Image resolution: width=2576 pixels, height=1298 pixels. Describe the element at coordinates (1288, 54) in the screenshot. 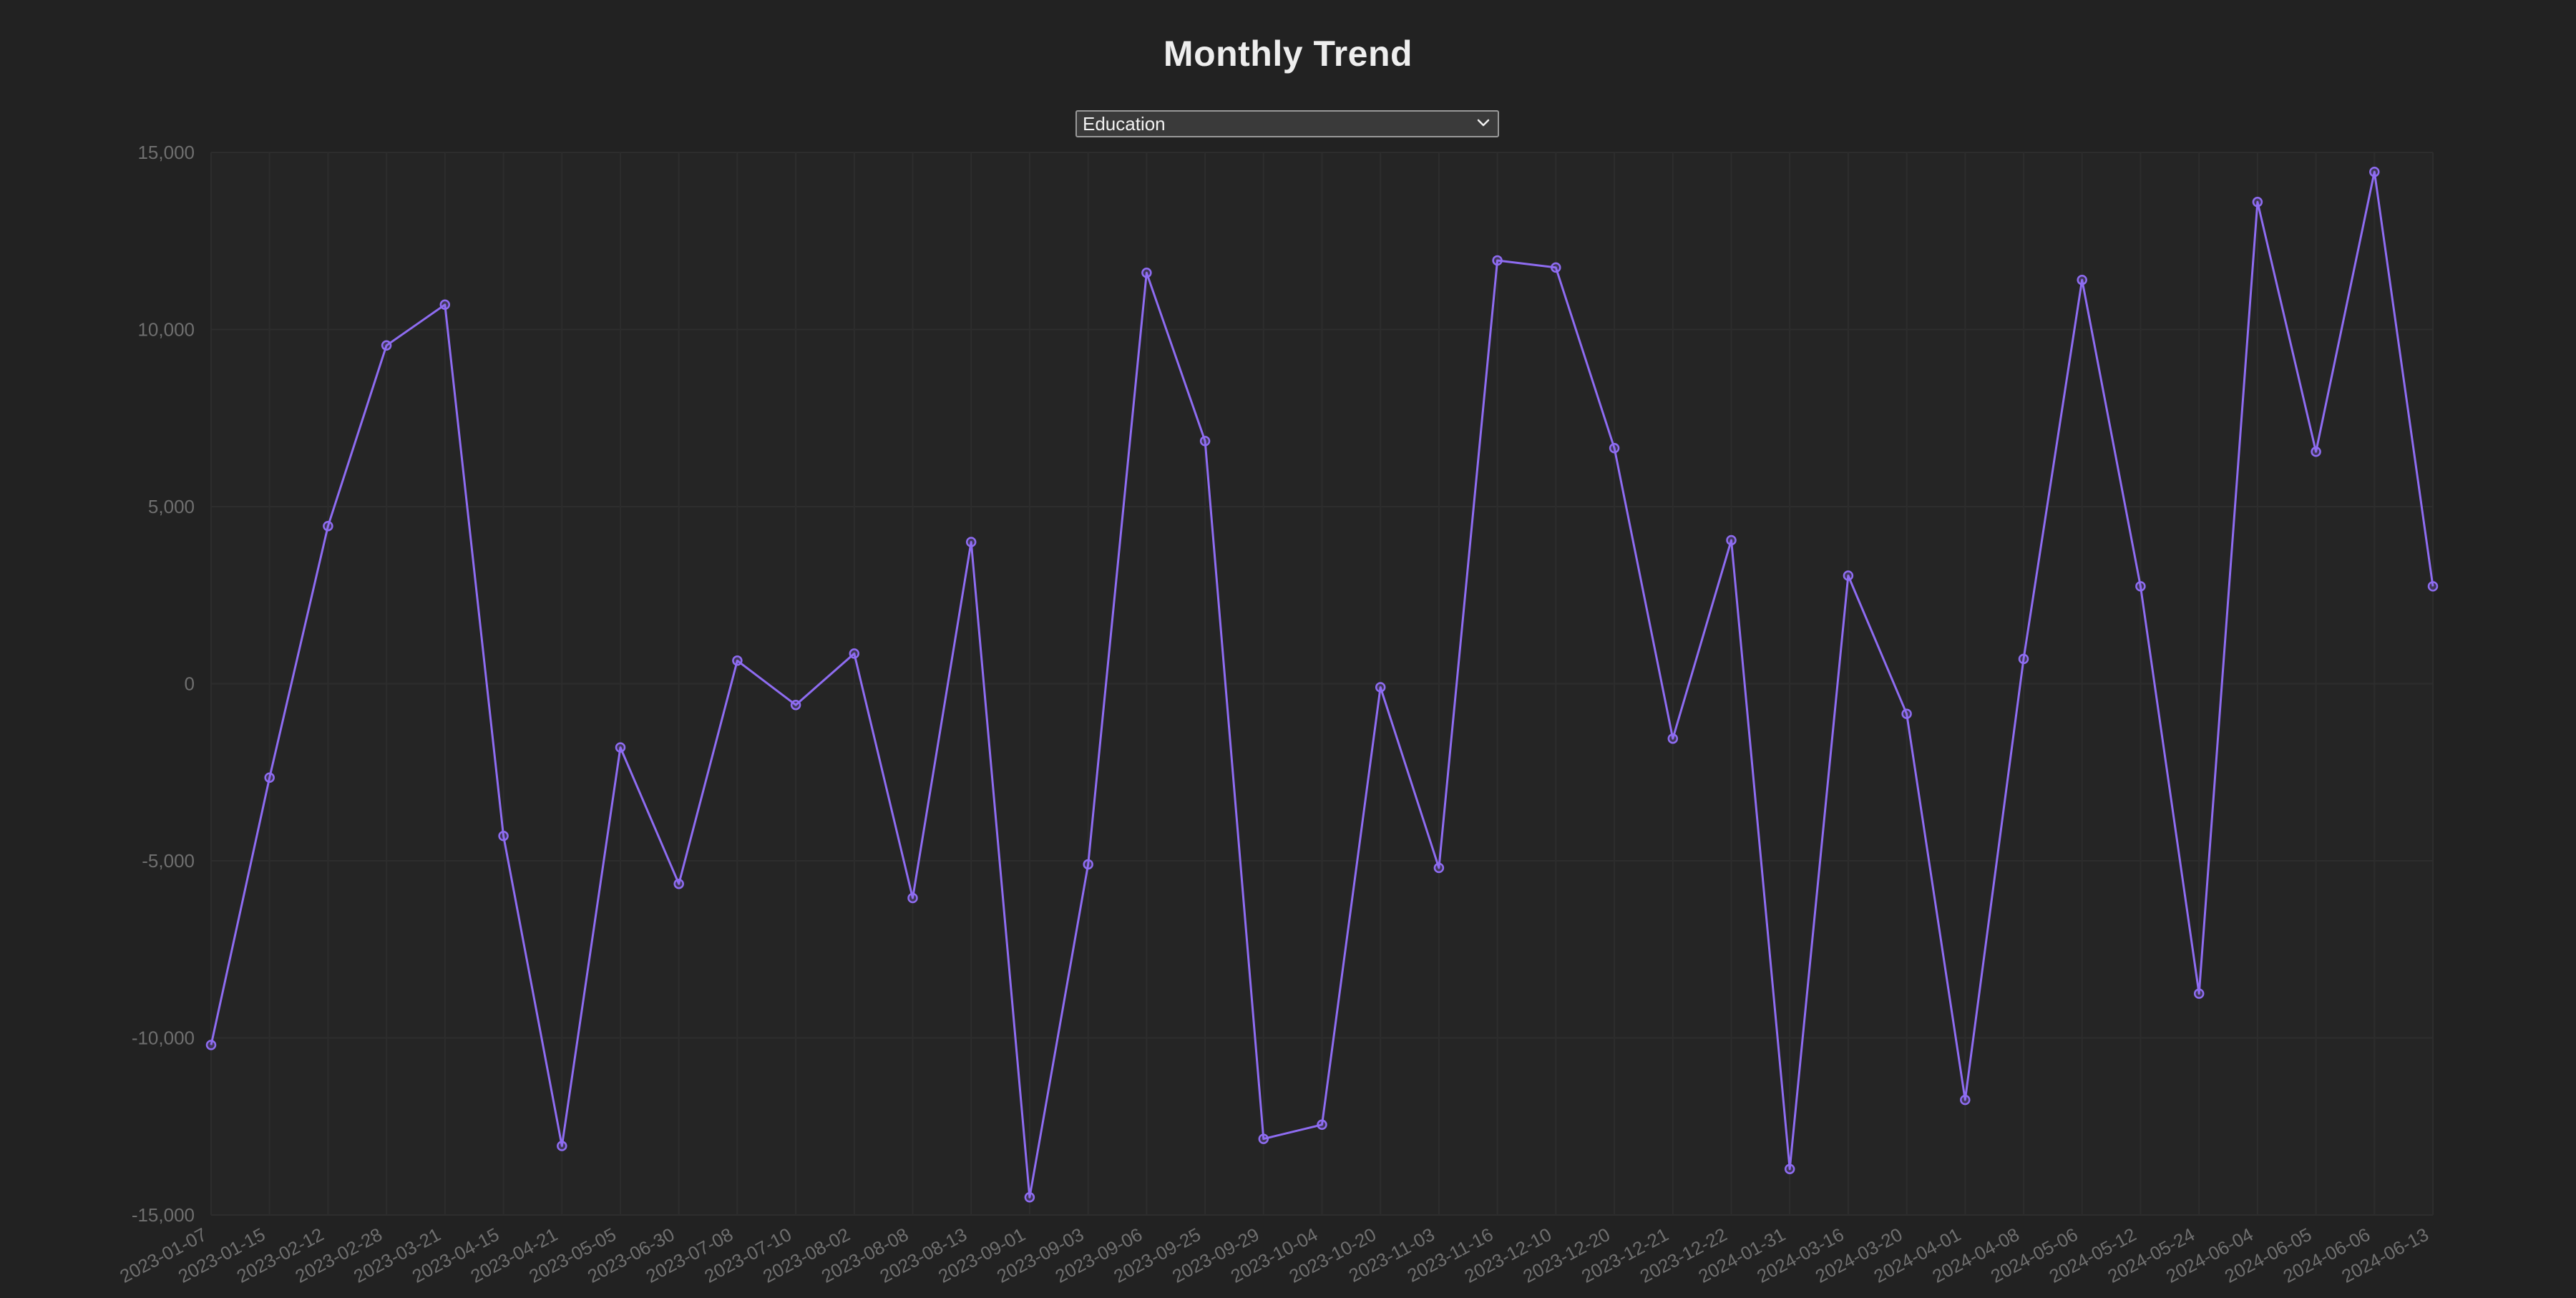

I see `chart-title: Monthly Trend` at that location.